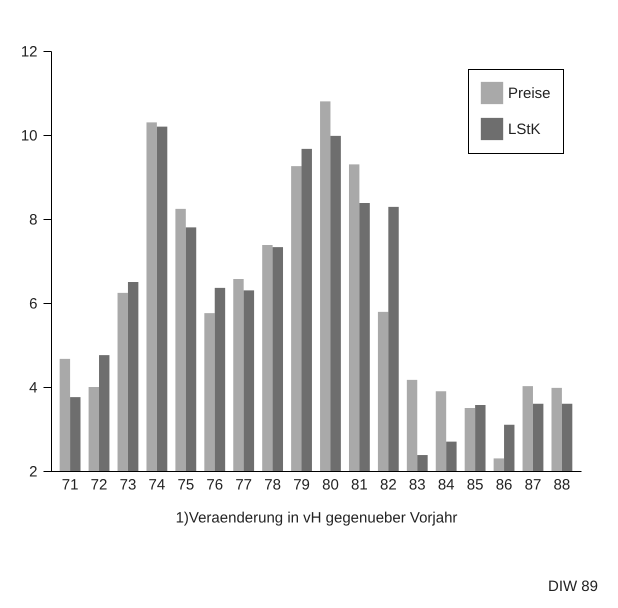  Describe the element at coordinates (215, 485) in the screenshot. I see `x-tick-label: 76` at that location.